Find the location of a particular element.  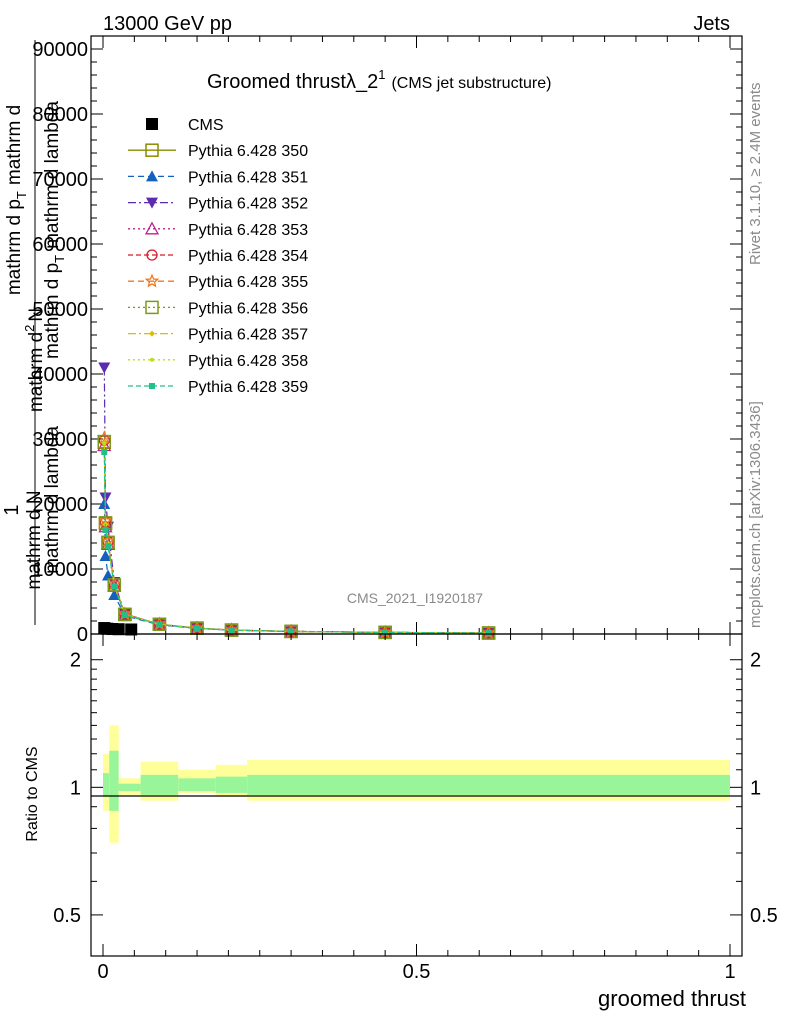

legend-label: Pythia 6.428 353 is located at coordinates (248, 230).